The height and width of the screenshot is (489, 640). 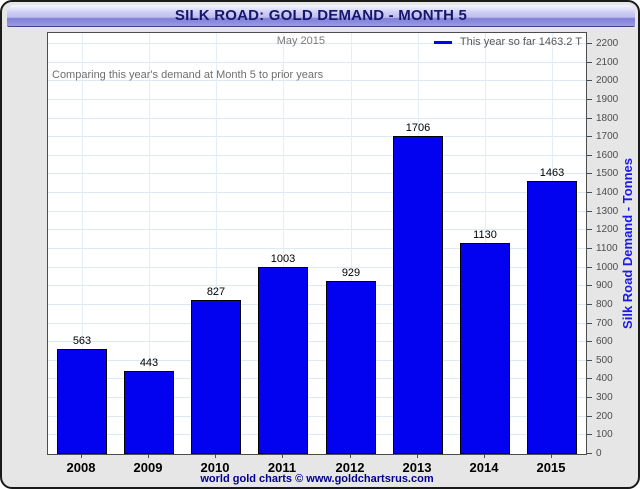 What do you see at coordinates (604, 435) in the screenshot?
I see `y-tick-label: 100` at bounding box center [604, 435].